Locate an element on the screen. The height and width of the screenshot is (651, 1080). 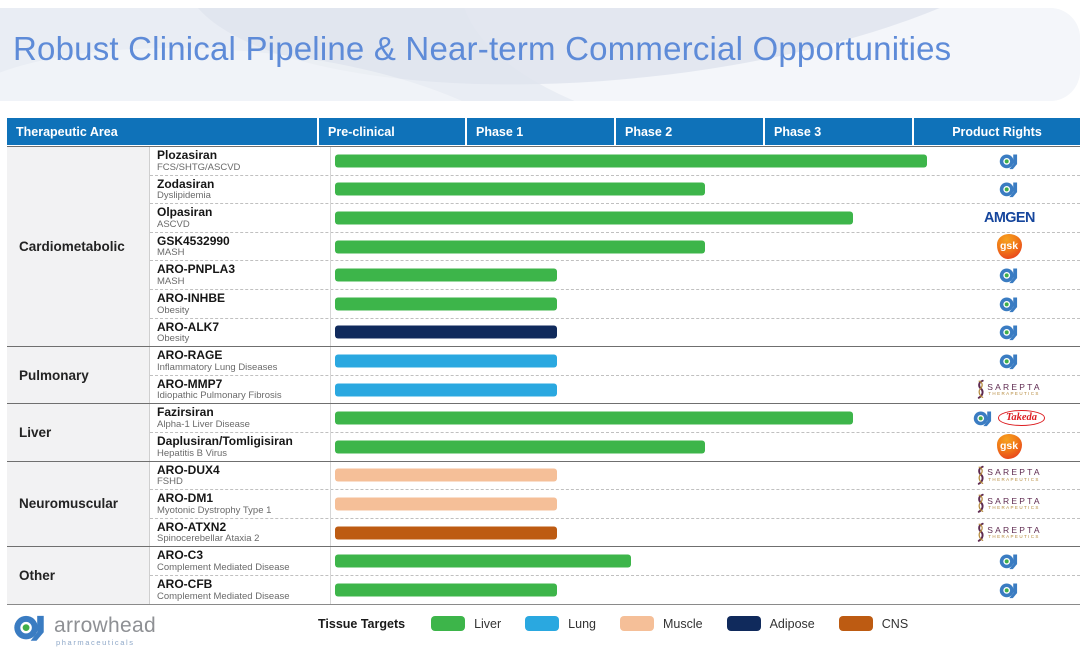
program-indication: Dyslipidemia is located at coordinates (184, 196).